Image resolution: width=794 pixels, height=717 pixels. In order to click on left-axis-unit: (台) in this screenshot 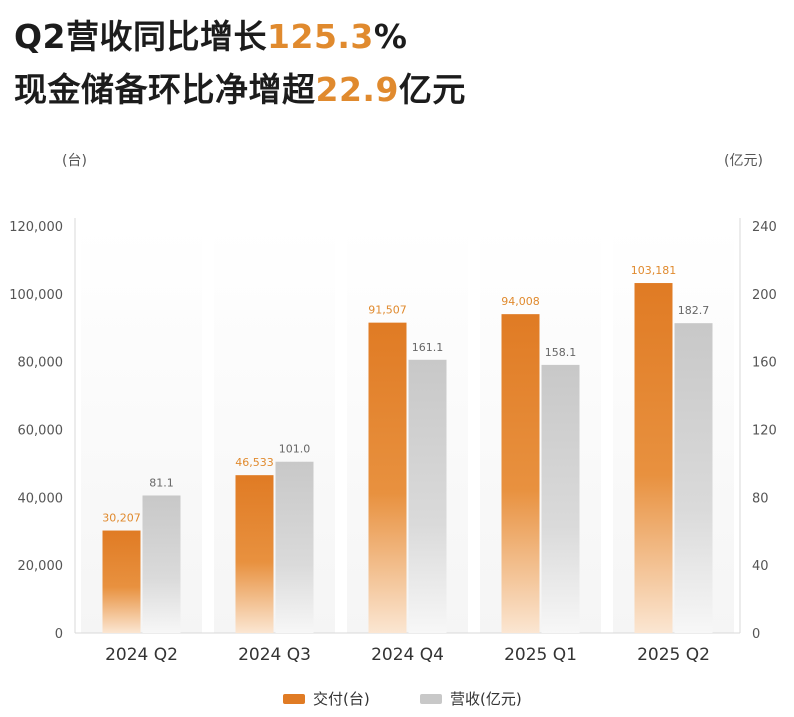, I will do `click(74, 161)`.